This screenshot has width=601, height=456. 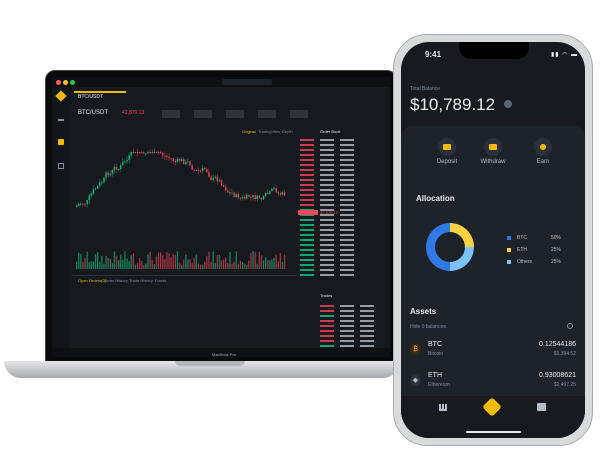 I want to click on candlestick-chart, so click(x=184, y=204).